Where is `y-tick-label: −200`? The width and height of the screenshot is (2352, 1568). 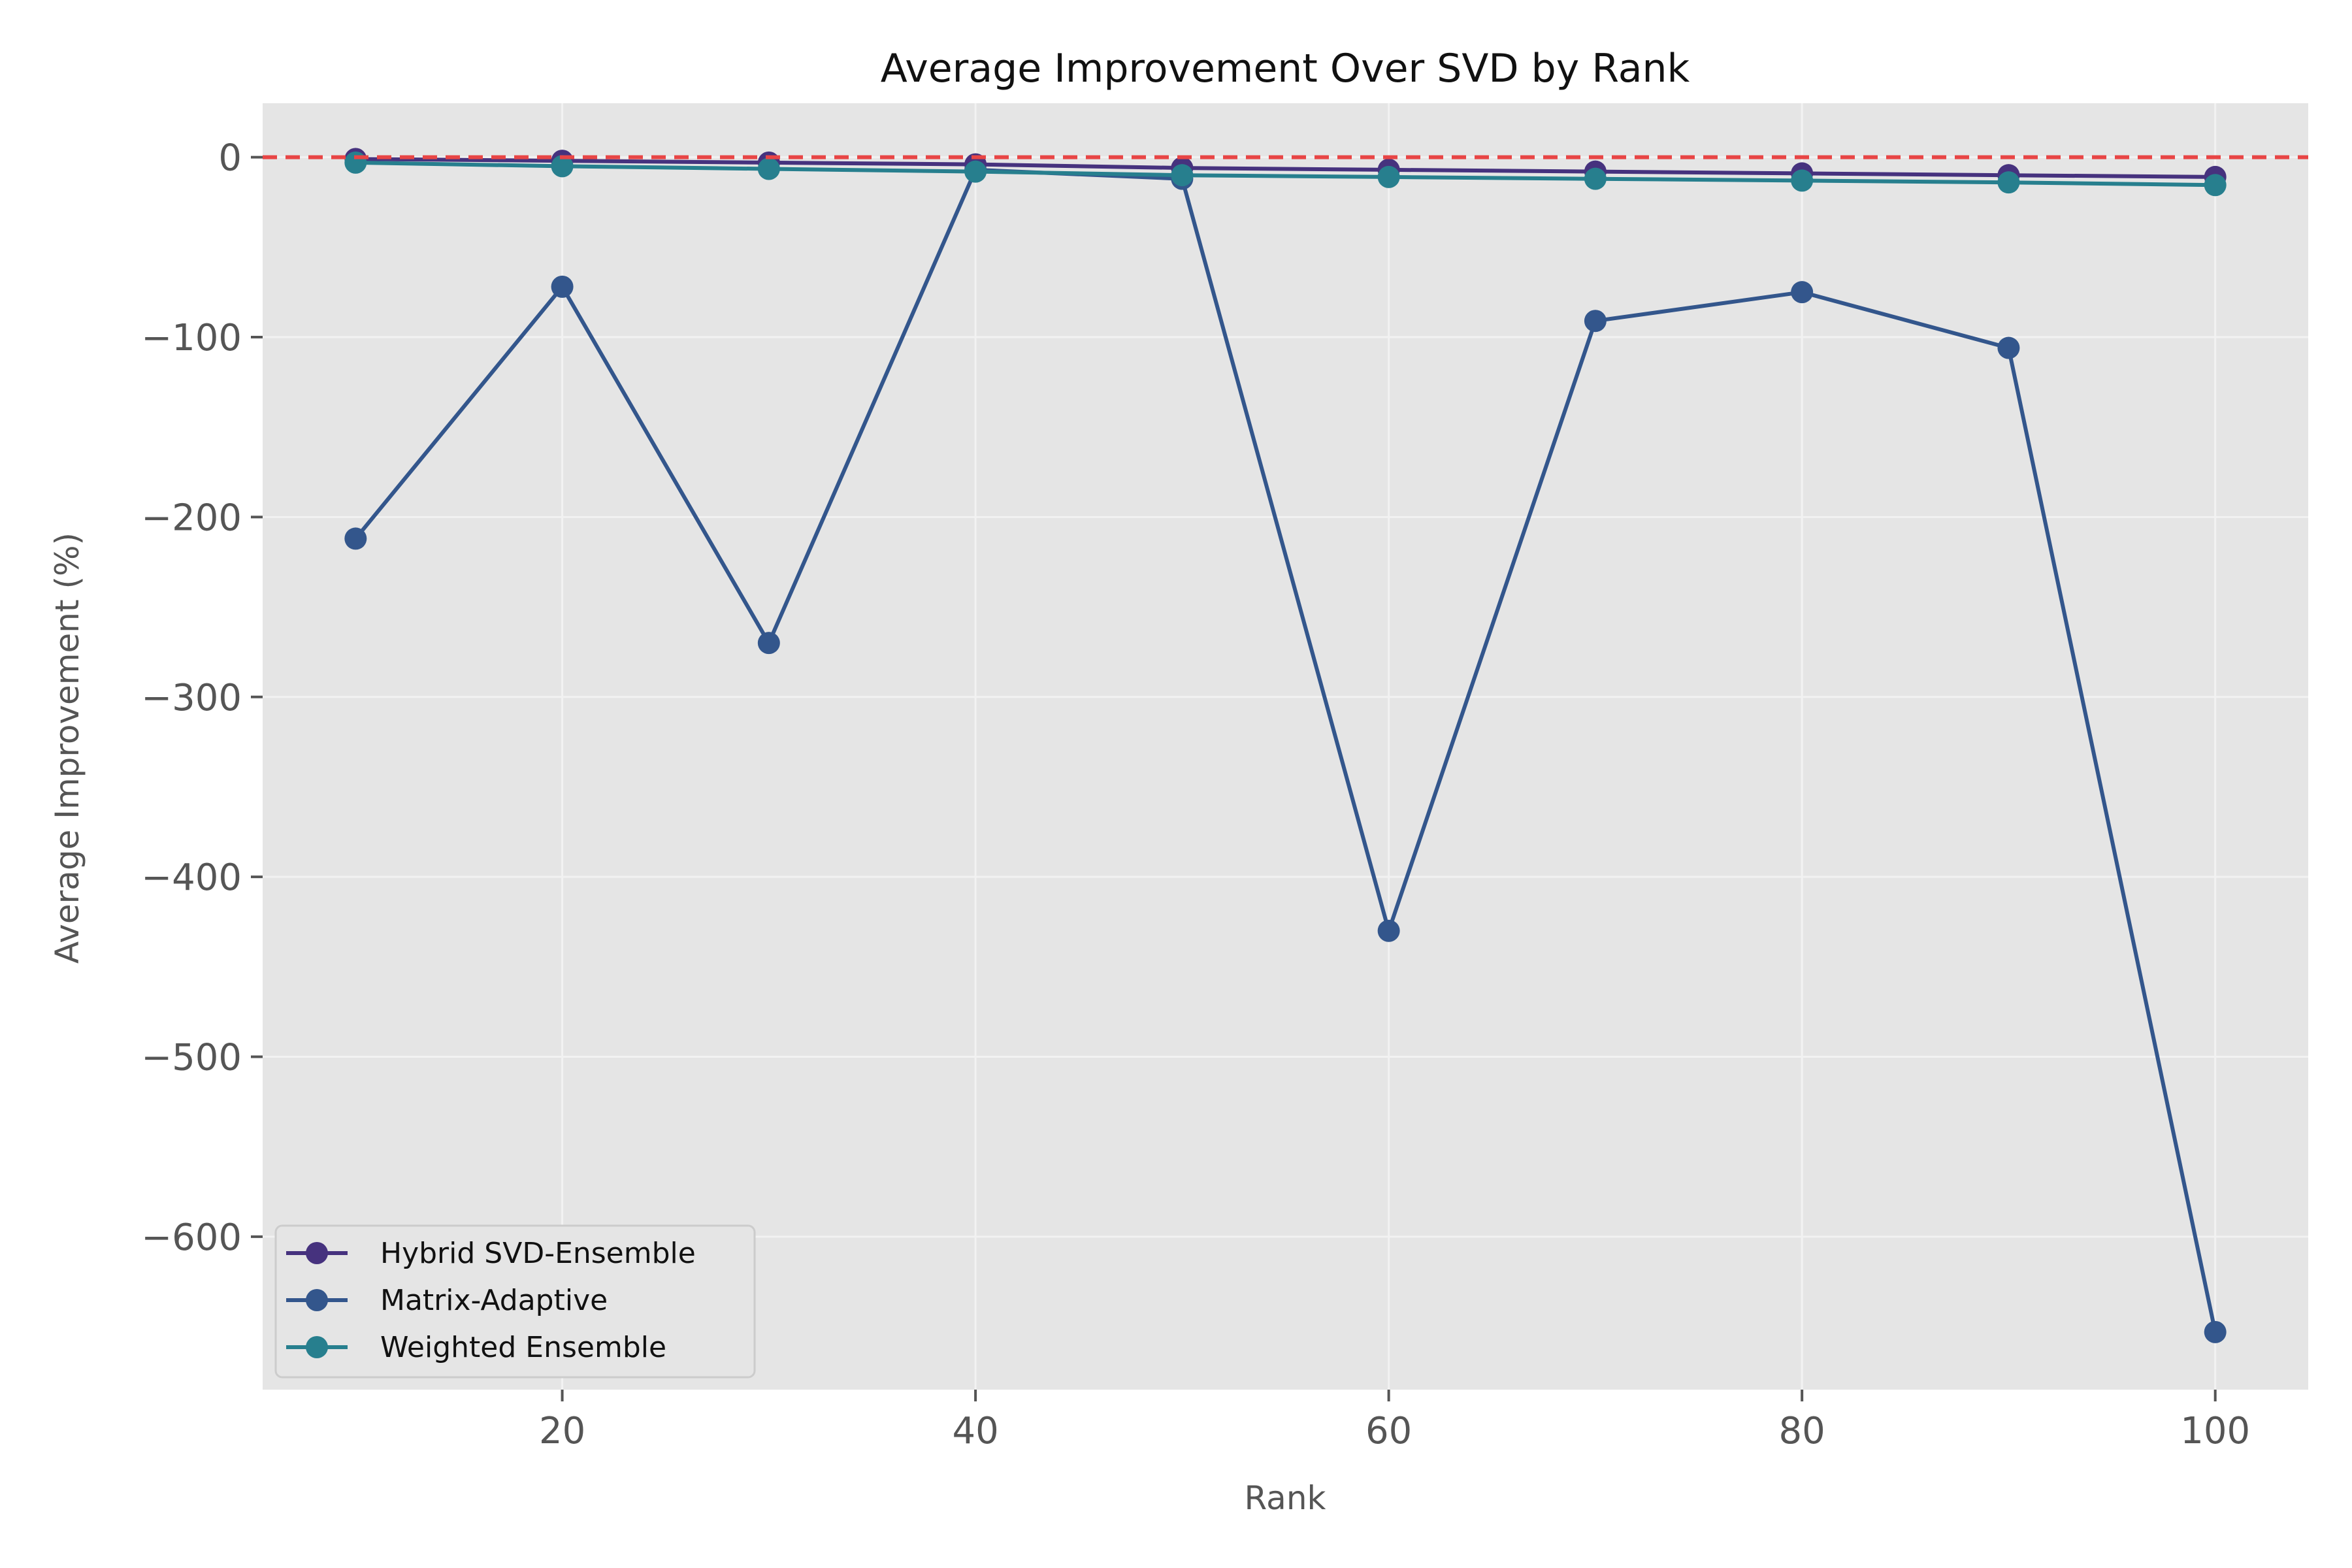
y-tick-label: −200 is located at coordinates (191, 518).